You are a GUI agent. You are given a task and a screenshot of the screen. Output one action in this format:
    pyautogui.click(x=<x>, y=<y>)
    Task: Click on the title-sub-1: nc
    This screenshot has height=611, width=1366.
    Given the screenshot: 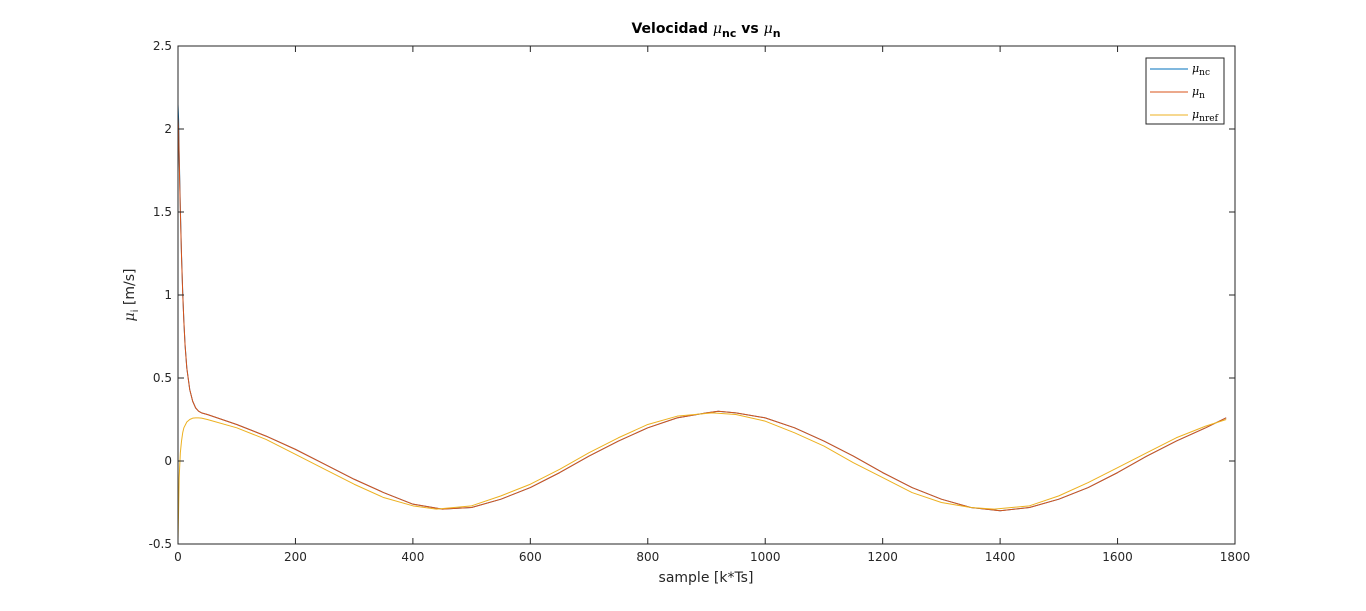 What is the action you would take?
    pyautogui.click(x=729, y=33)
    